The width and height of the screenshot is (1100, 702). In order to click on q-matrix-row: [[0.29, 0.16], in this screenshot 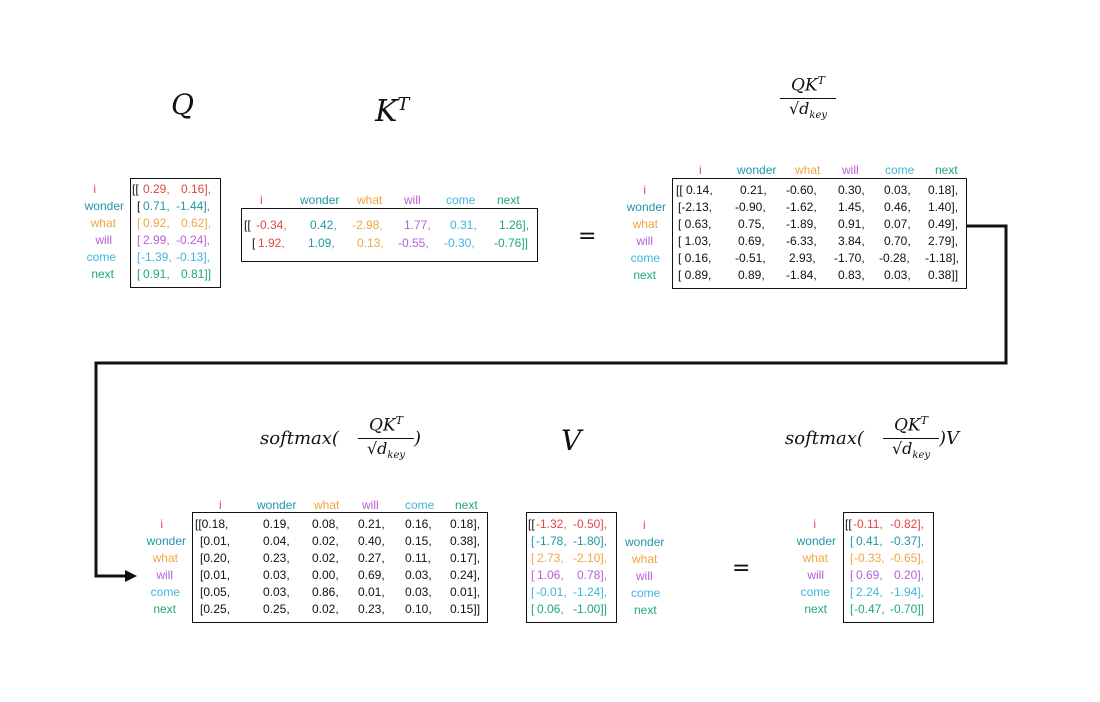, I will do `click(172, 189)`.